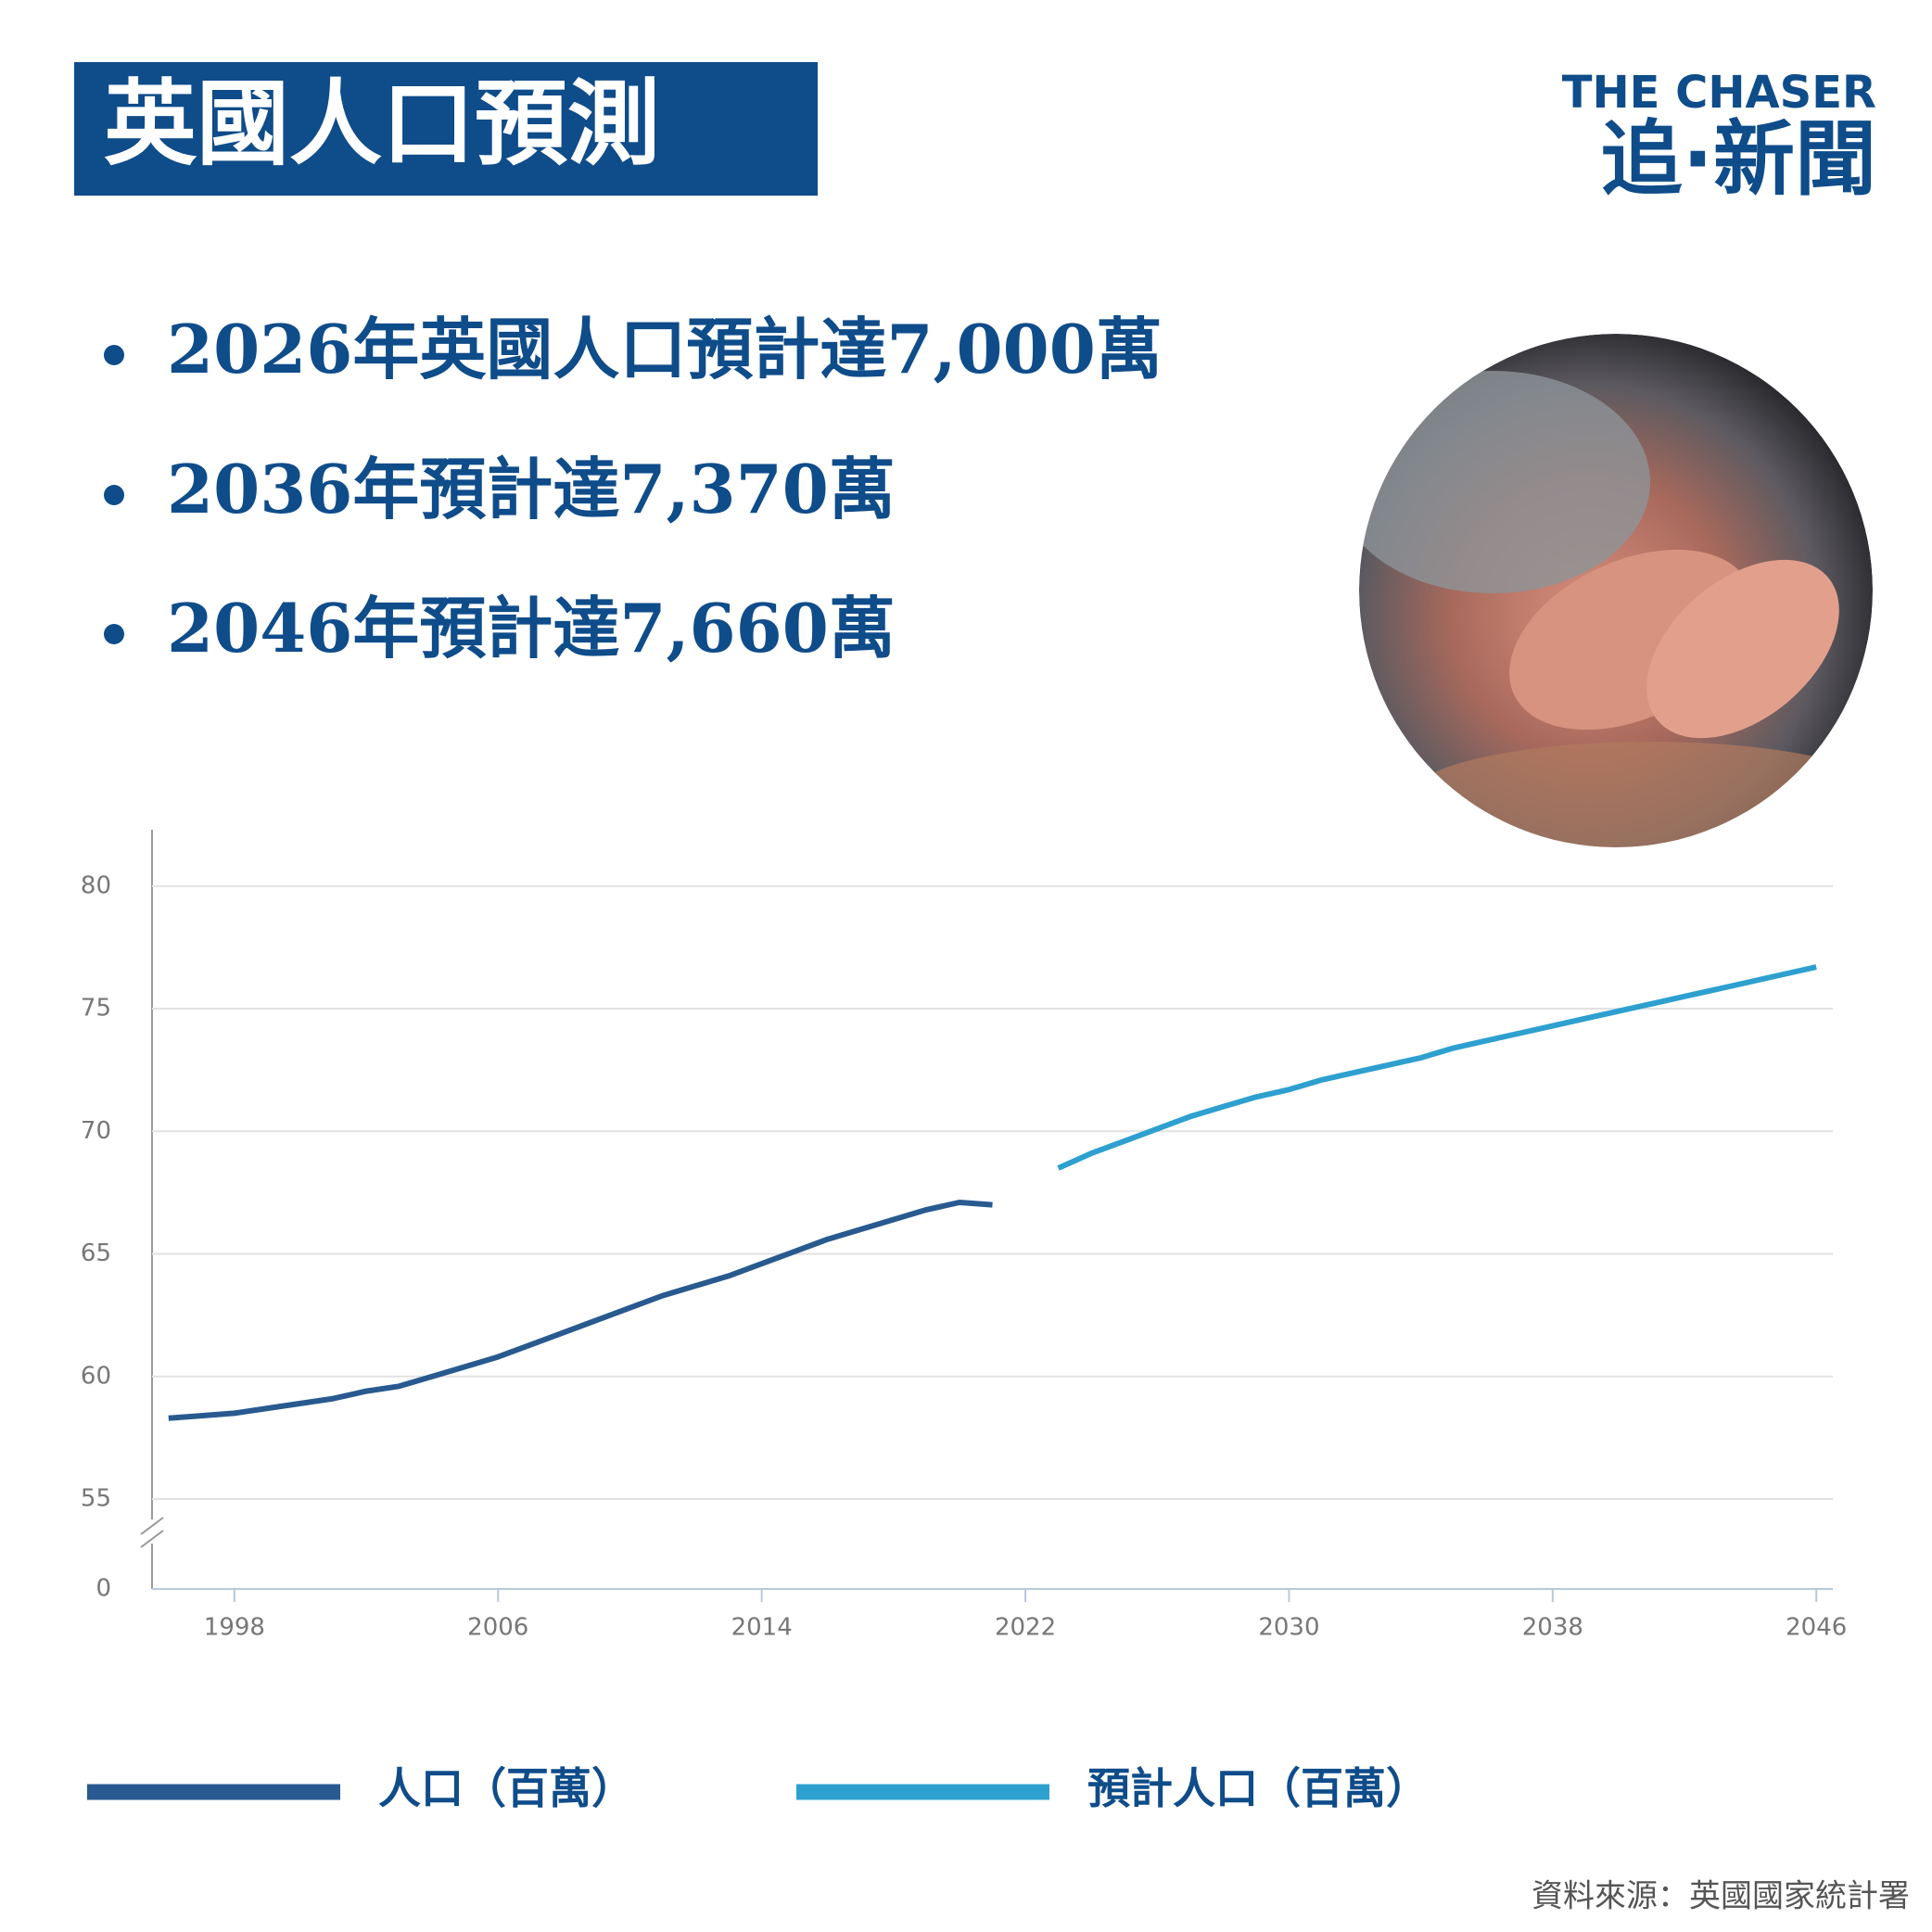  Describe the element at coordinates (1025, 1628) in the screenshot. I see `x-tick-label: 2022` at that location.